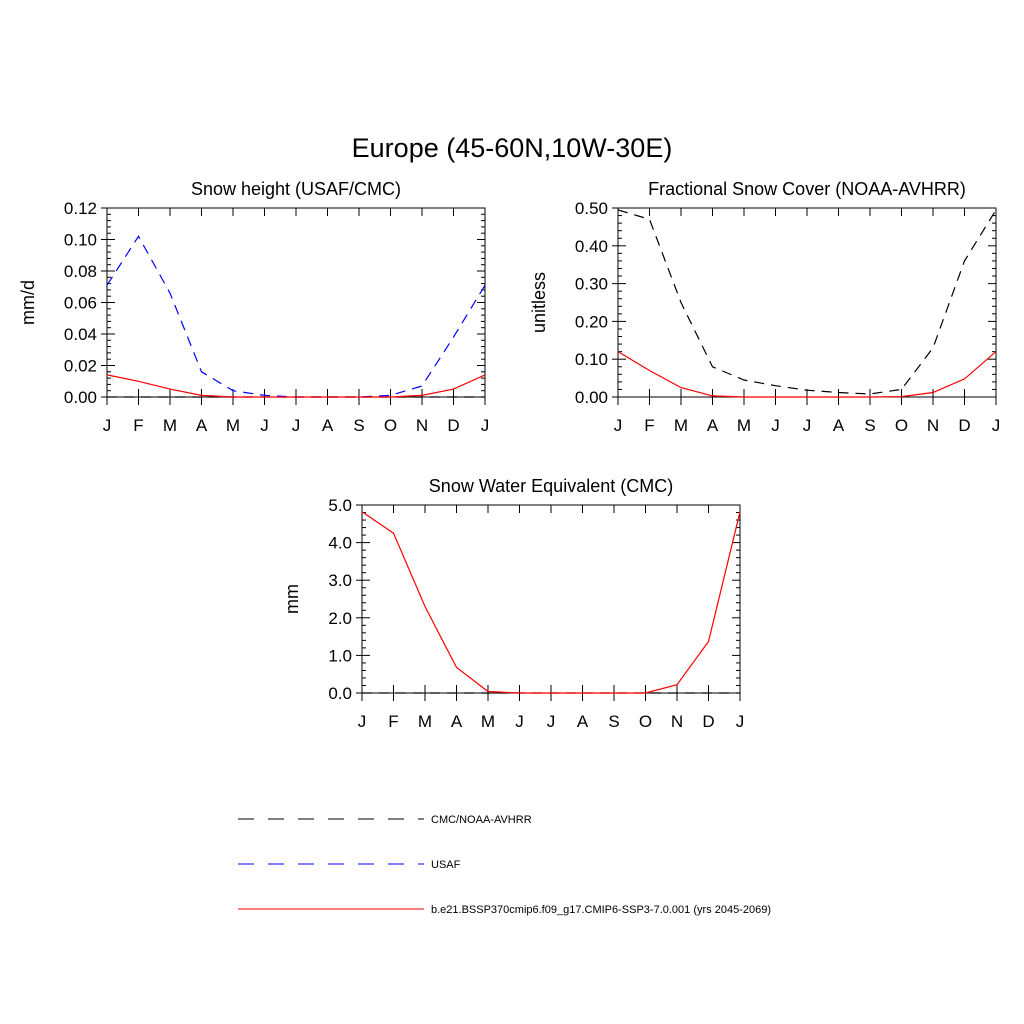 The width and height of the screenshot is (1024, 1024). I want to click on y-axis-label: mm/d, so click(28, 302).